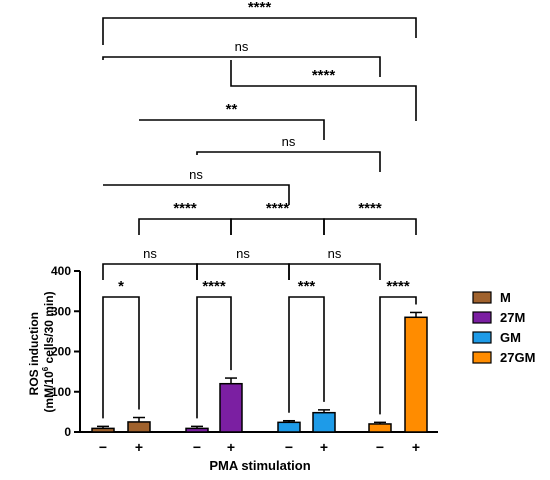  I want to click on bar-27M-minus, so click(197, 430).